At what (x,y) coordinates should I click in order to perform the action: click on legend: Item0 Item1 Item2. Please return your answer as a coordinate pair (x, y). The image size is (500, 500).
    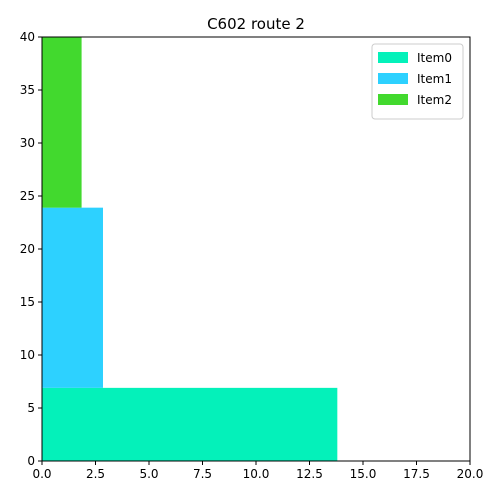
    Looking at the image, I should click on (417, 81).